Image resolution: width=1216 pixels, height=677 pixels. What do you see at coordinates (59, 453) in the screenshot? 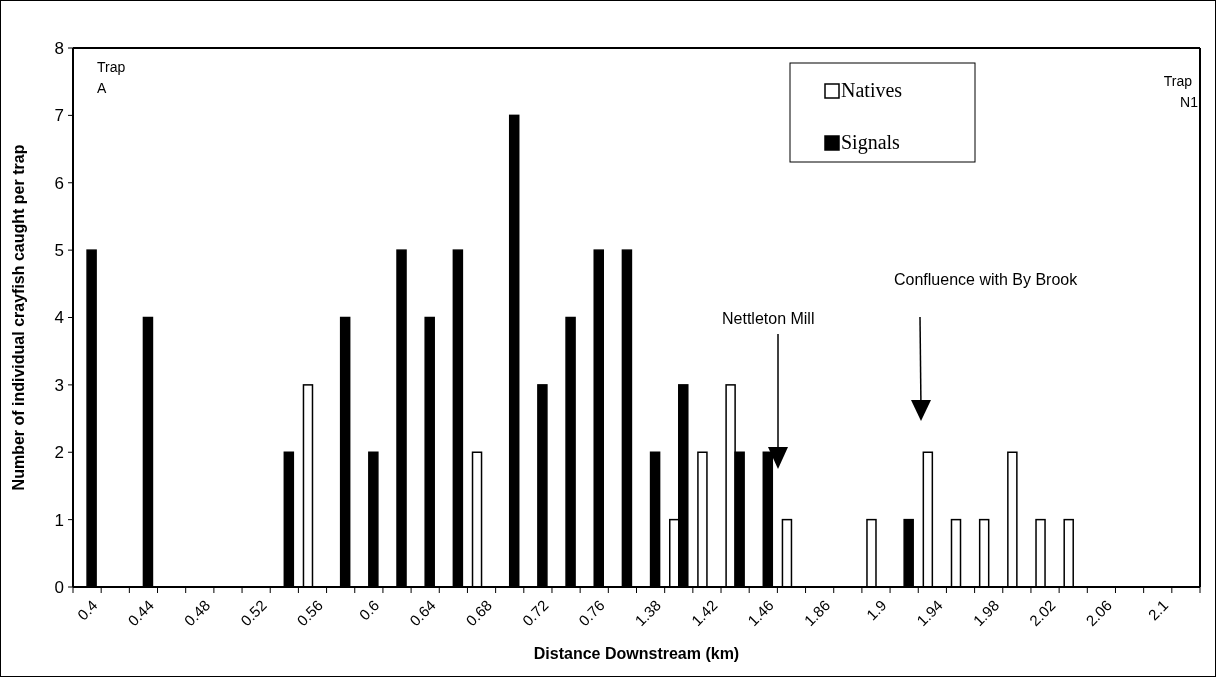
I see `y-tick-label: 2` at bounding box center [59, 453].